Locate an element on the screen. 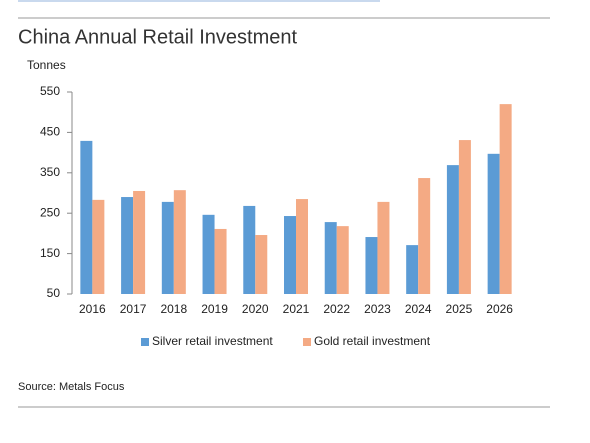 The height and width of the screenshot is (443, 590). x-tick-label: 2021 is located at coordinates (296, 309).